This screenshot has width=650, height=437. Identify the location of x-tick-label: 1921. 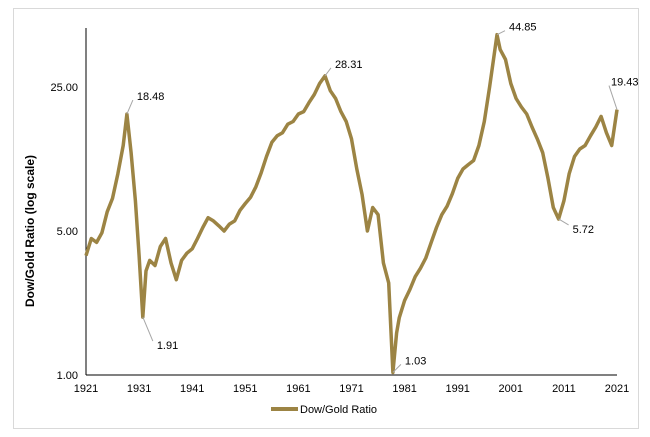
(86, 389).